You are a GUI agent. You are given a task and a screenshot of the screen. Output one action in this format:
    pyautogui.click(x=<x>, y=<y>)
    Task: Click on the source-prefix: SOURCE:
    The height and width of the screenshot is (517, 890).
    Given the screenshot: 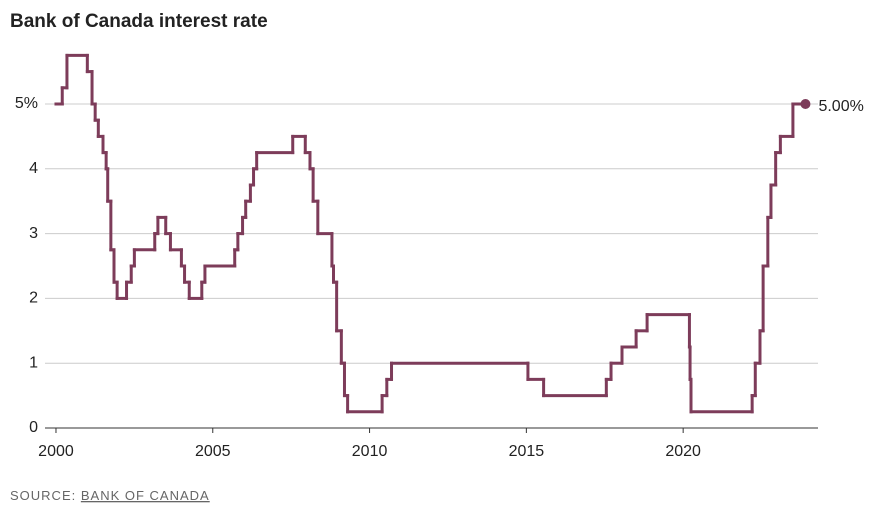 What is the action you would take?
    pyautogui.click(x=43, y=495)
    